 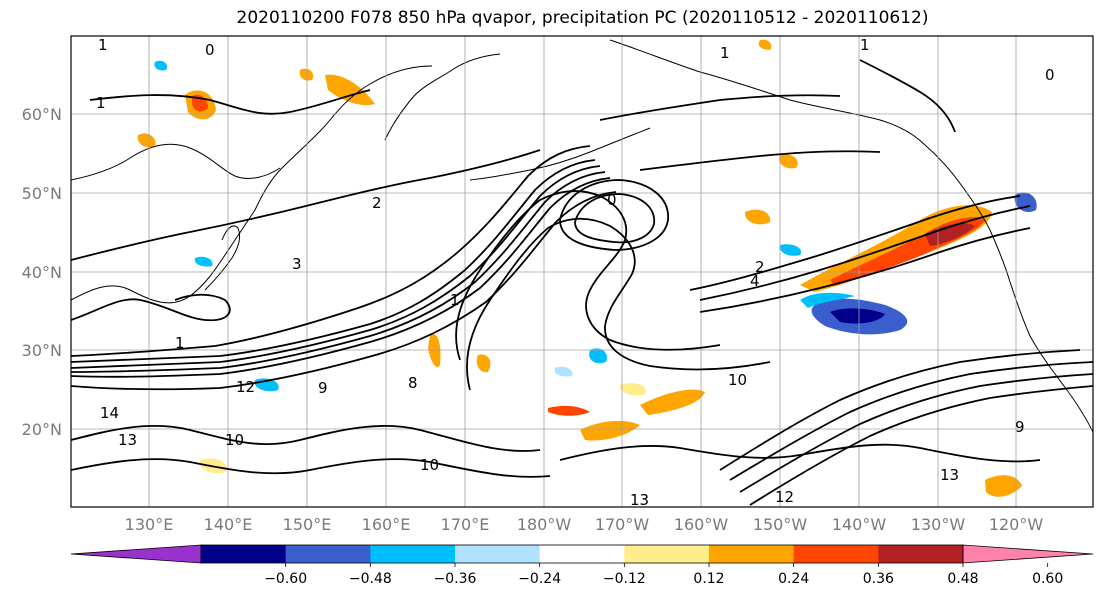 I want to click on latitude-labels: 60°N 50°N 40°N 30°N 20°N, so click(x=42, y=272).